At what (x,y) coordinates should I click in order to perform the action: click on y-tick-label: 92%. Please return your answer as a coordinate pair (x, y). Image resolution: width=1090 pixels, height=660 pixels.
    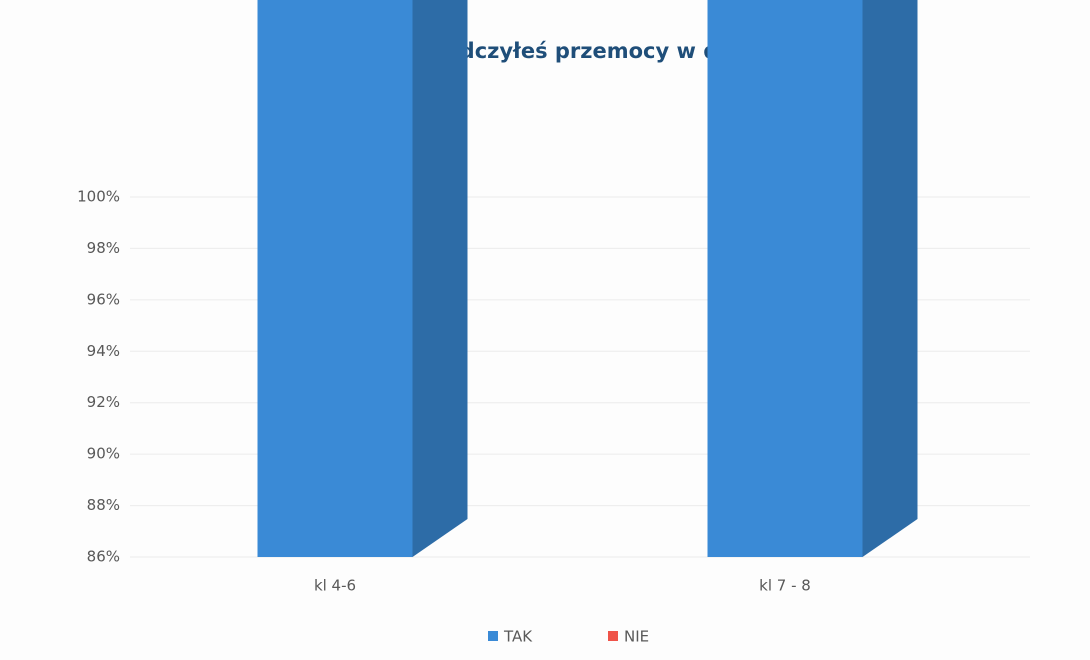
    Looking at the image, I should click on (103, 402).